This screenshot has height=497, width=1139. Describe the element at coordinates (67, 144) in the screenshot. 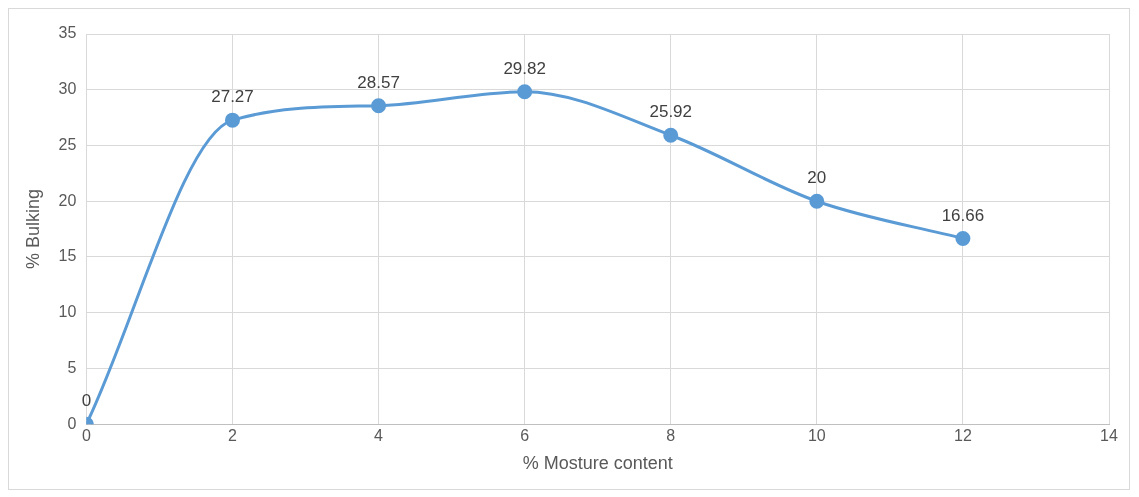

I see `y-tick-label: 25` at that location.